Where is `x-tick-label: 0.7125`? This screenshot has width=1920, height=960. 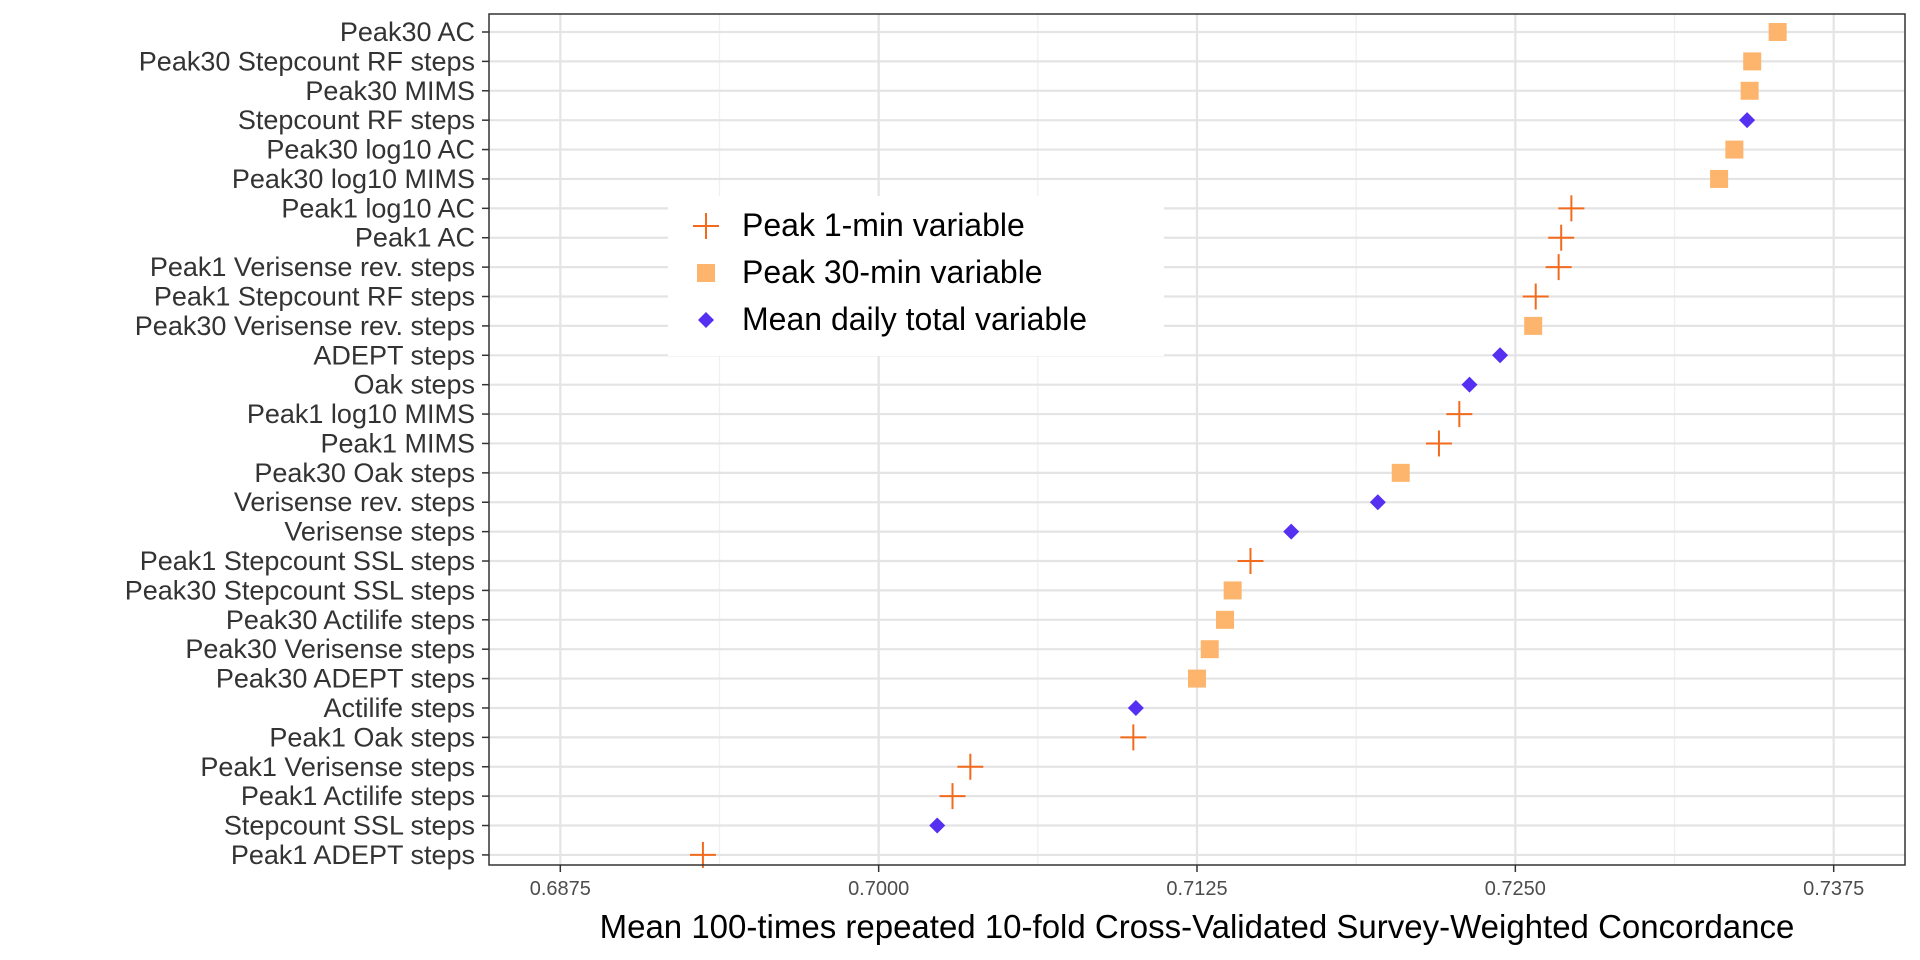 x-tick-label: 0.7125 is located at coordinates (1196, 889).